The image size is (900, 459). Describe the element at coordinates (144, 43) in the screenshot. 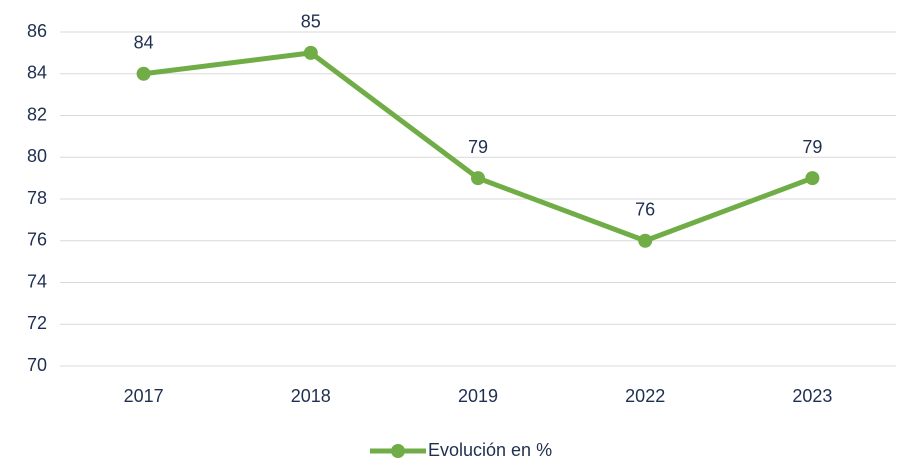

I see `data-label: 84` at that location.